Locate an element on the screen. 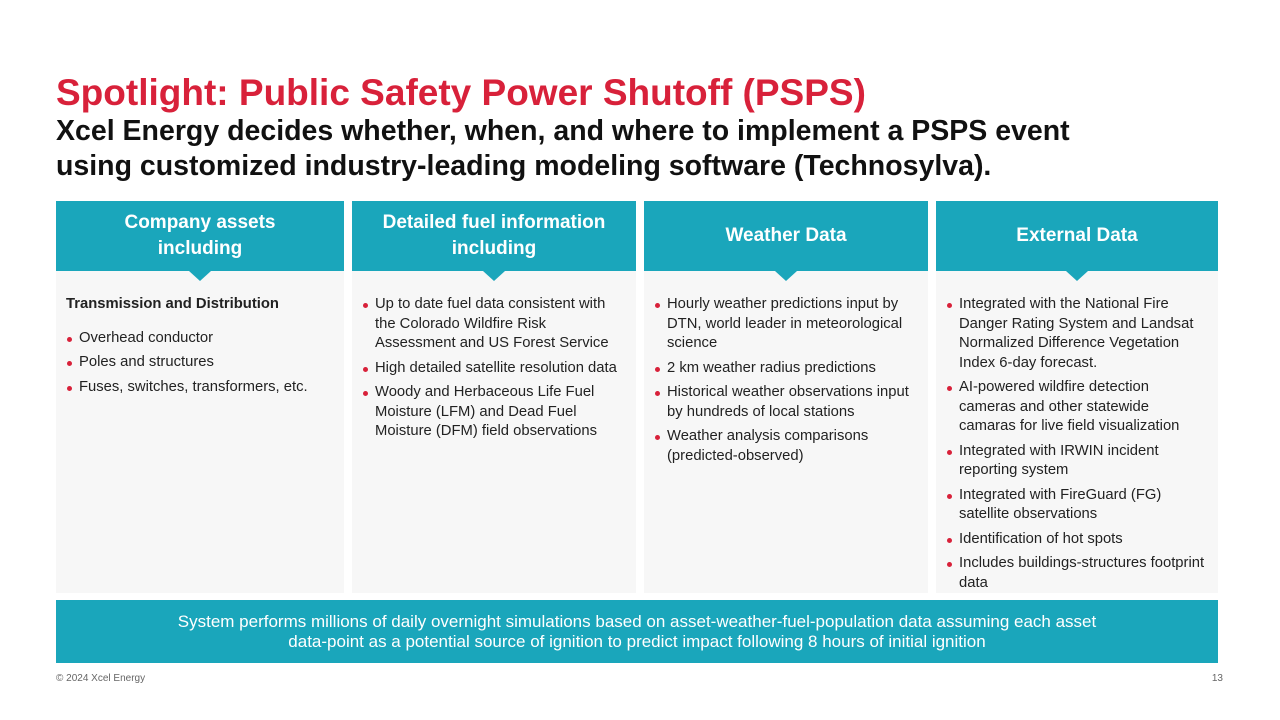  column-header: External Data is located at coordinates (1077, 241).